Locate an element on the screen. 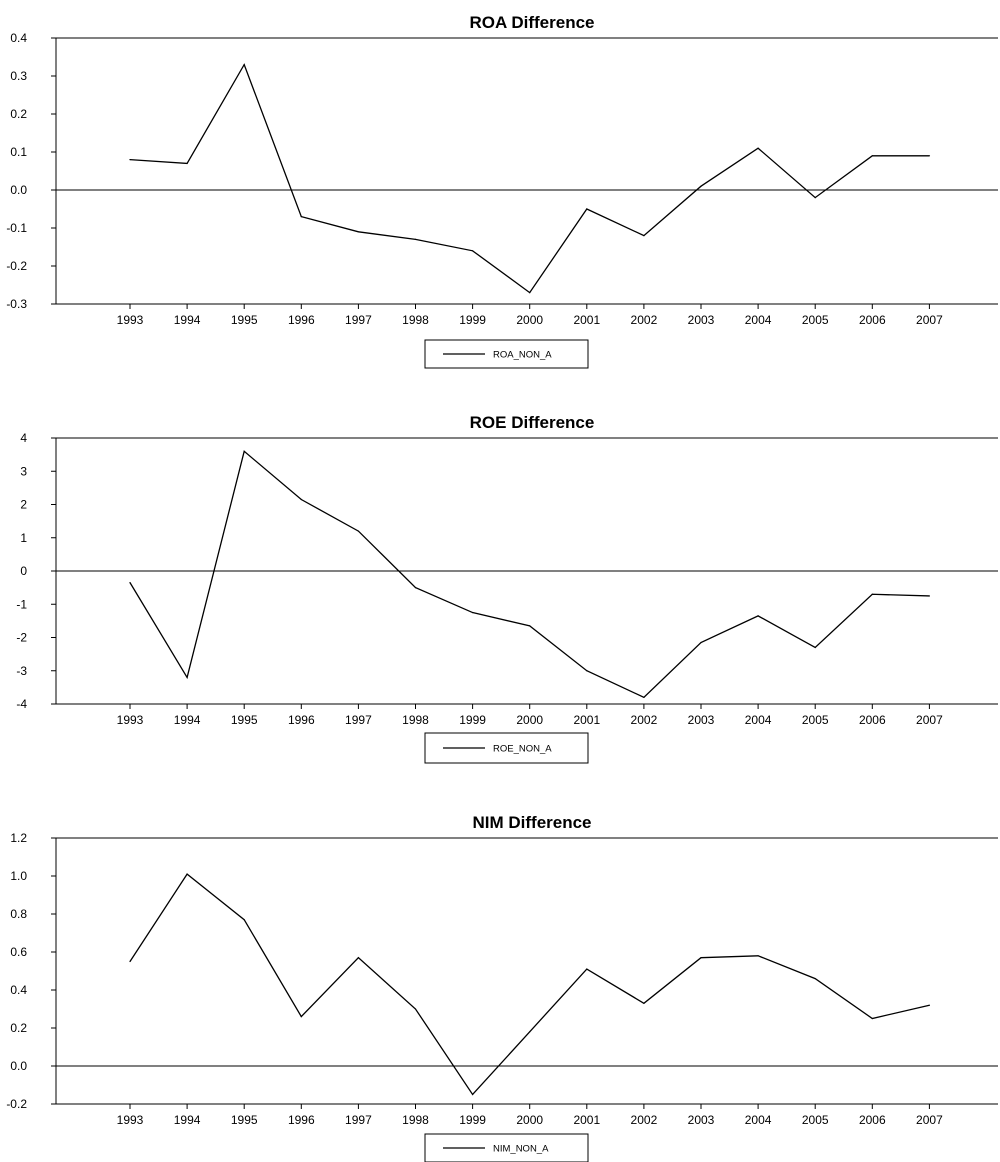  y-tick-label: 3 is located at coordinates (23, 471).